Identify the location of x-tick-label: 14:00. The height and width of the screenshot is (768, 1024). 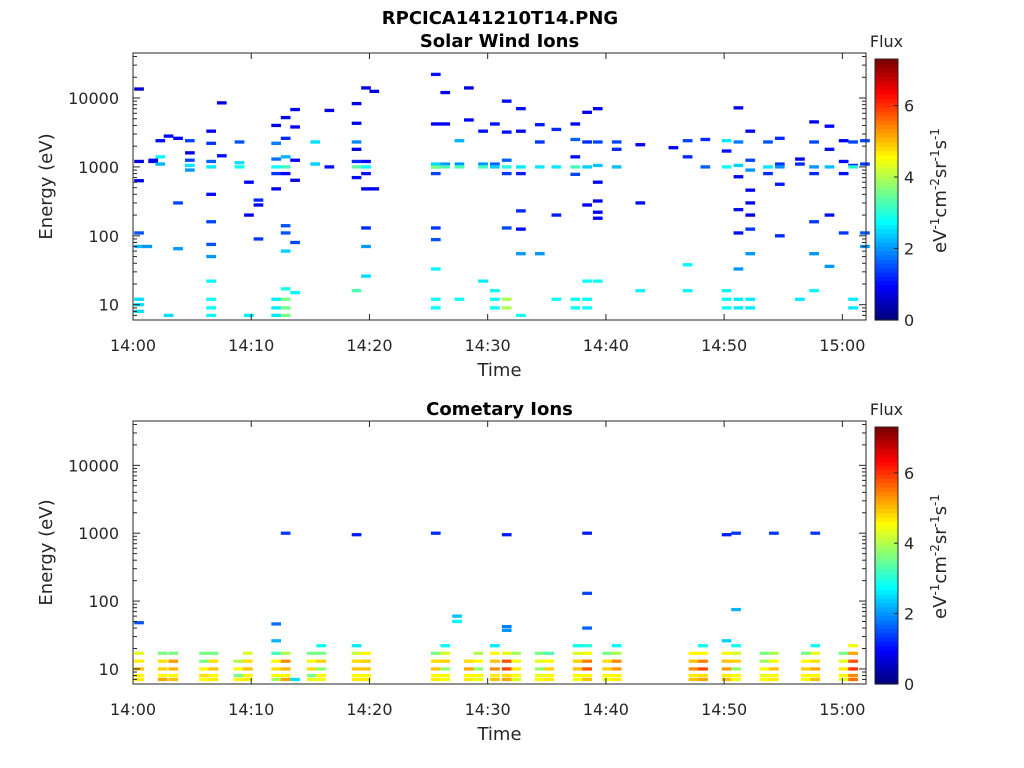
(133, 345).